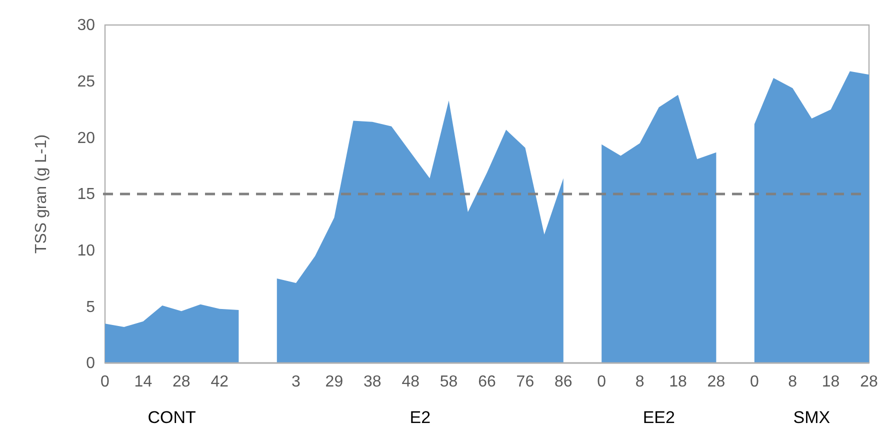 The image size is (885, 435). What do you see at coordinates (86, 251) in the screenshot?
I see `y-tick-label: 10` at bounding box center [86, 251].